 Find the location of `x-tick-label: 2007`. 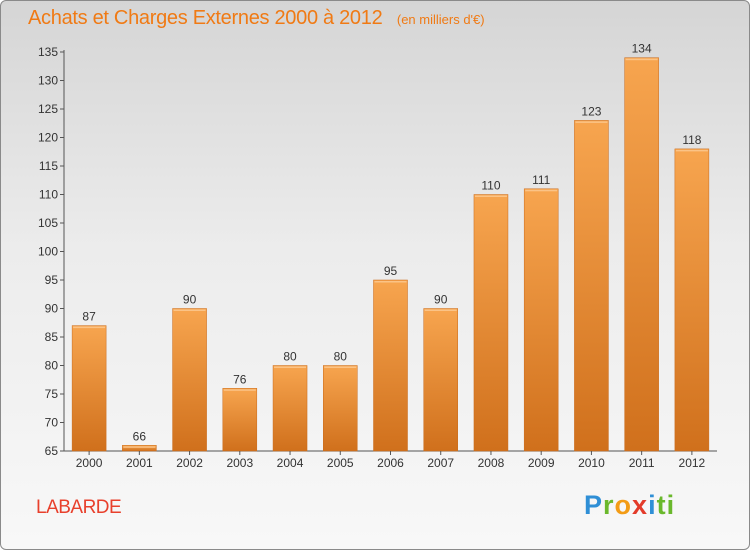

x-tick-label: 2007 is located at coordinates (440, 463).